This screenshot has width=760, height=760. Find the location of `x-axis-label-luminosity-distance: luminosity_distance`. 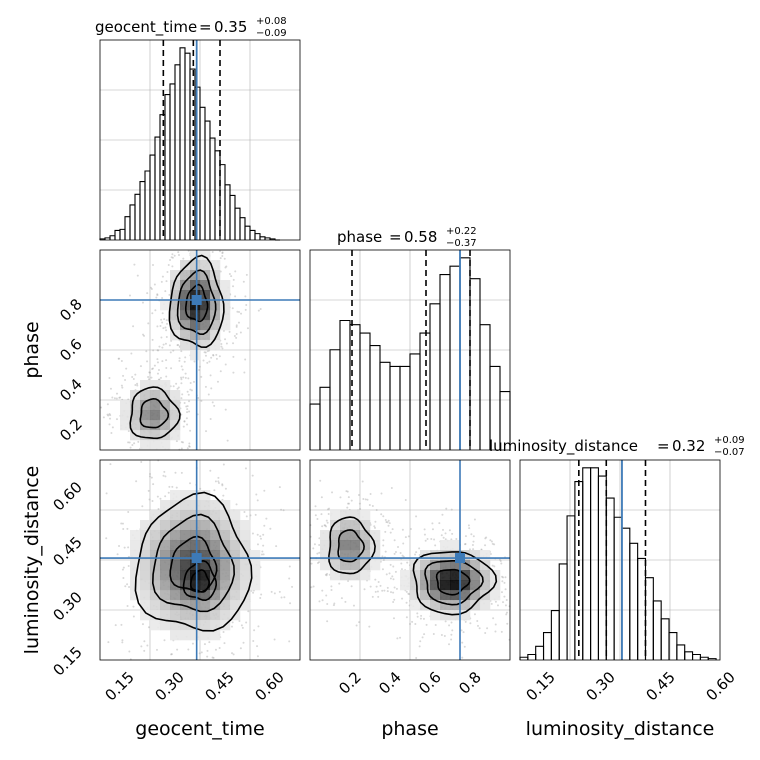

x-axis-label-luminosity-distance: luminosity_distance is located at coordinates (620, 729).